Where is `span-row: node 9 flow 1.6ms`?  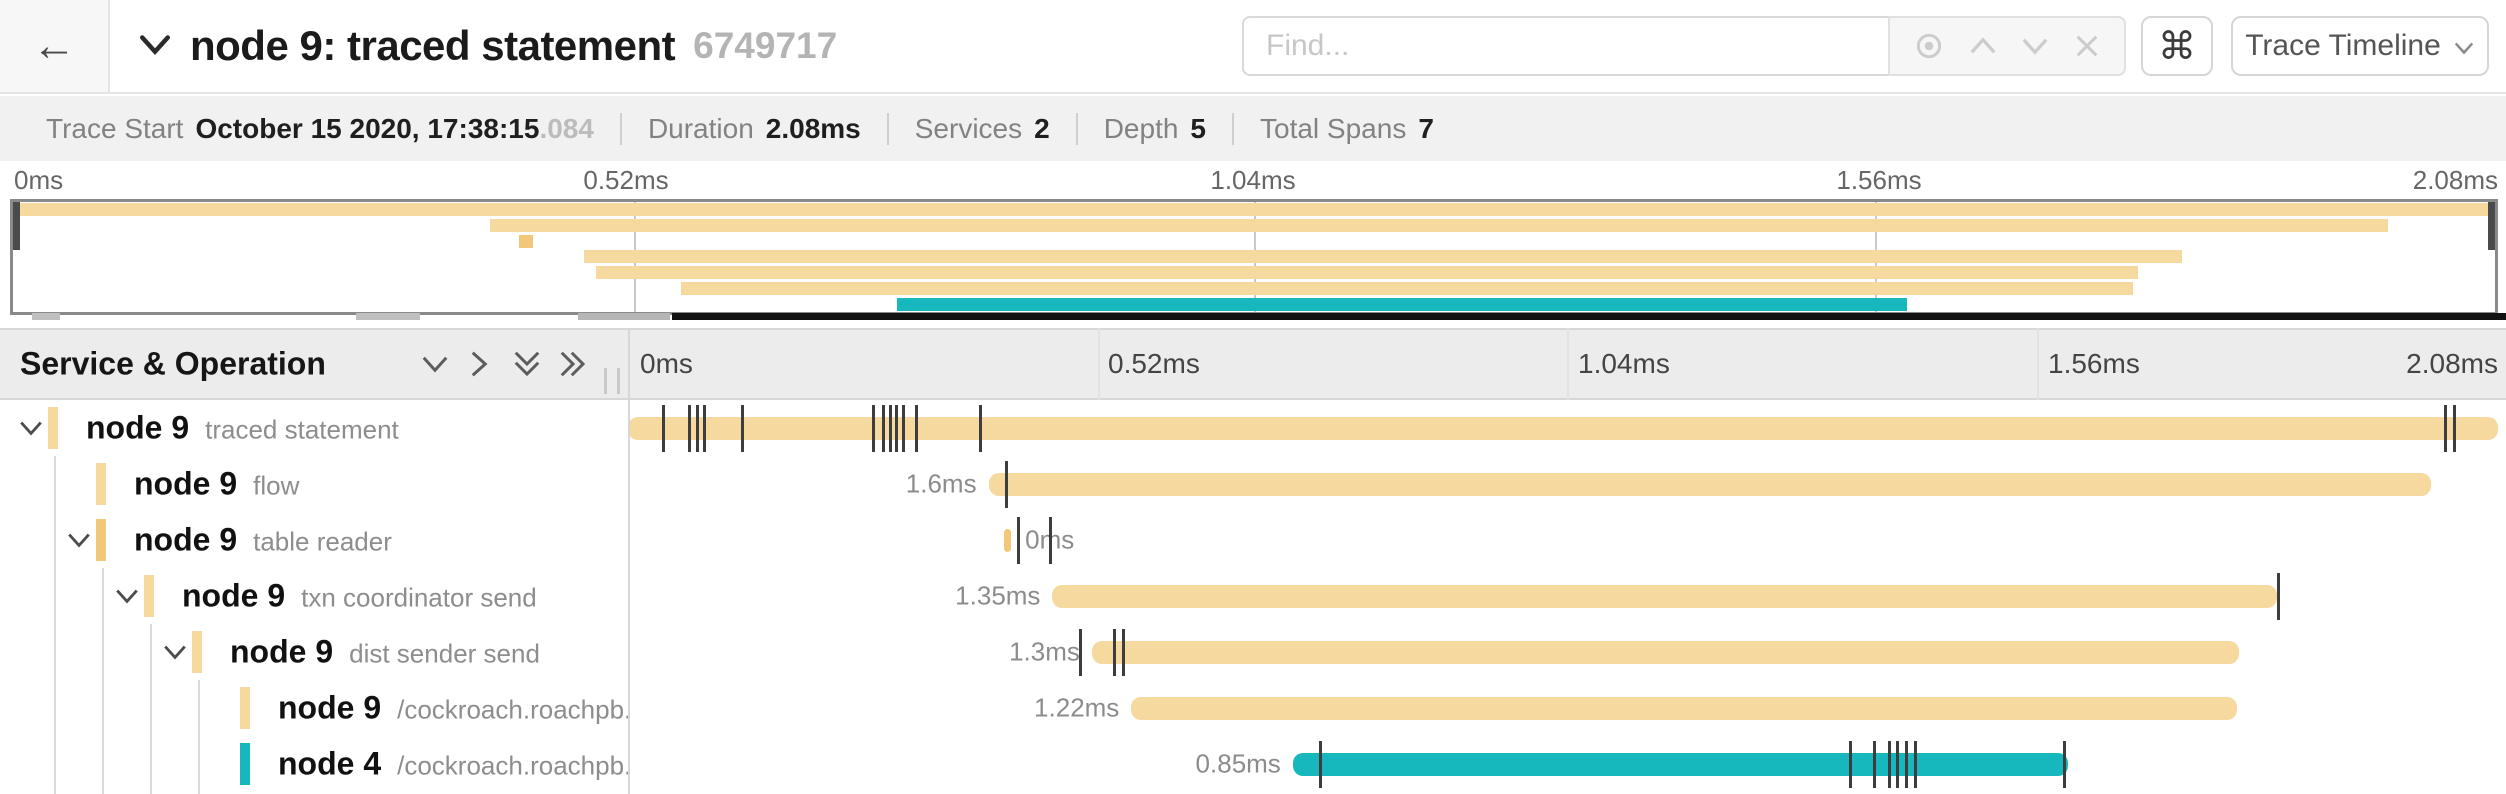
span-row: node 9 flow 1.6ms is located at coordinates (1253, 484).